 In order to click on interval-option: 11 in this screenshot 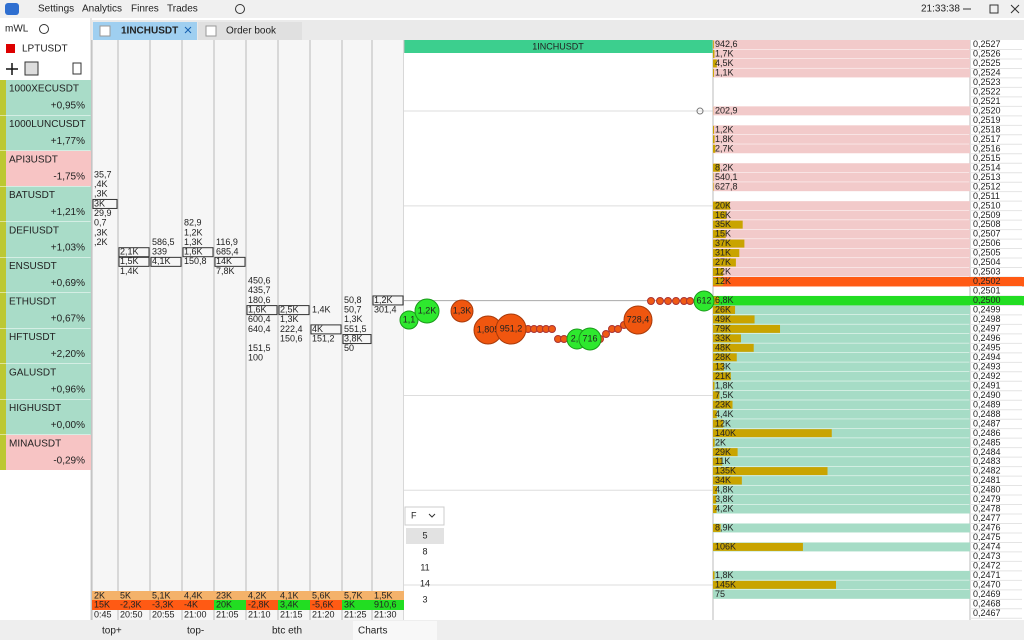, I will do `click(424, 567)`.